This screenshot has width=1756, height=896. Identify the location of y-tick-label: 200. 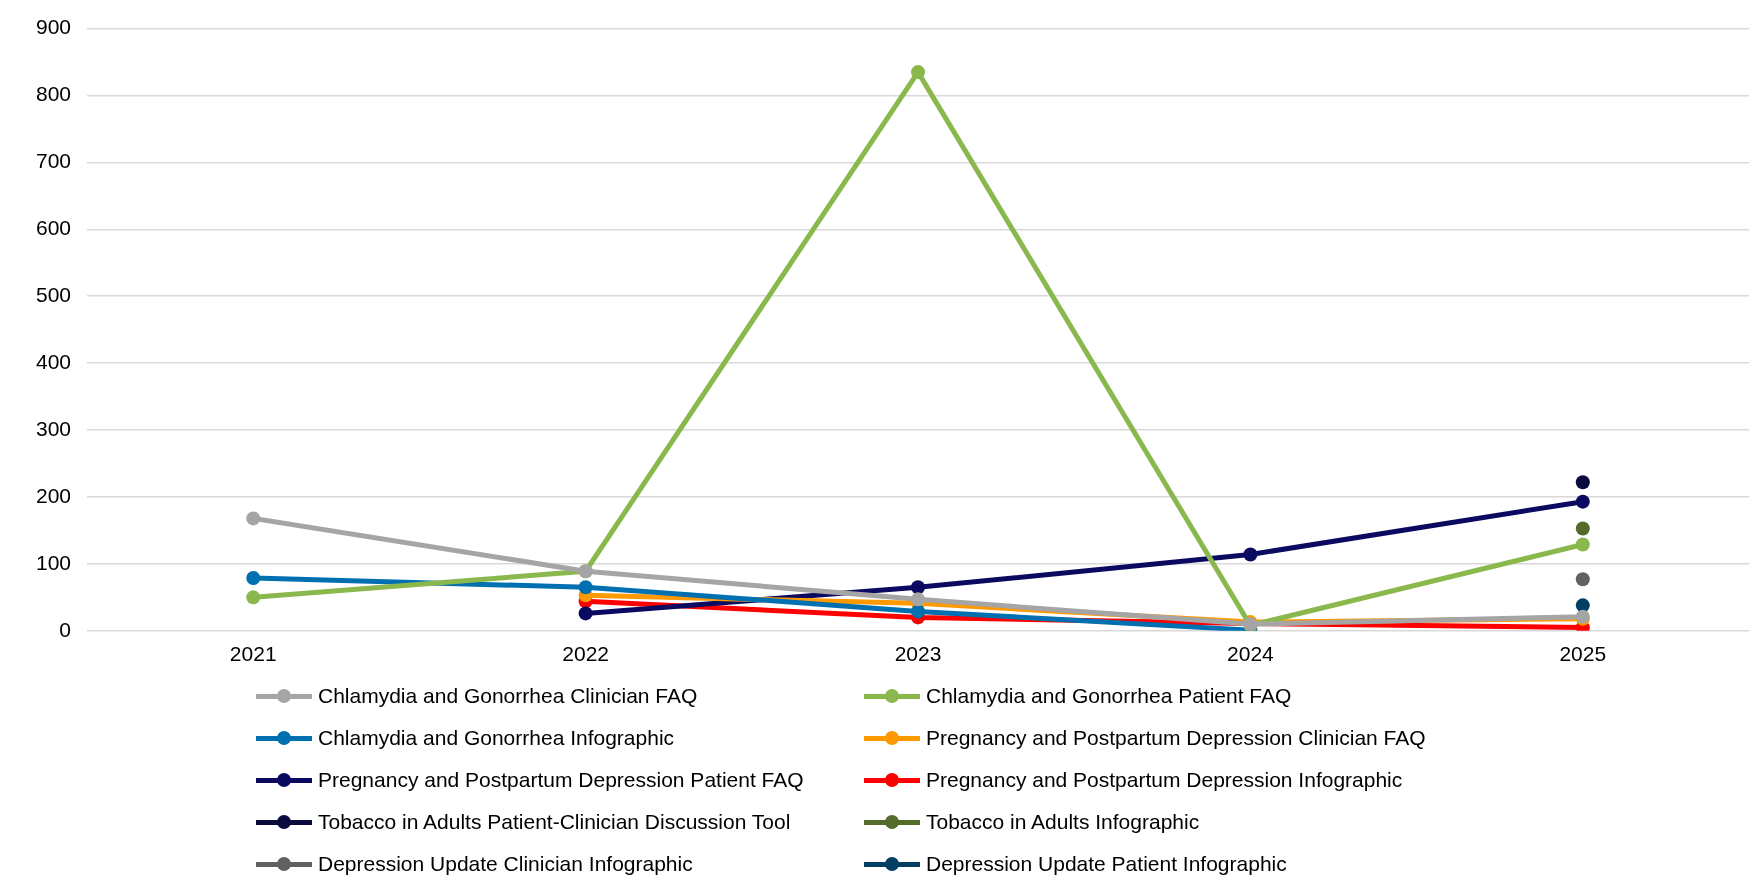
(53, 495).